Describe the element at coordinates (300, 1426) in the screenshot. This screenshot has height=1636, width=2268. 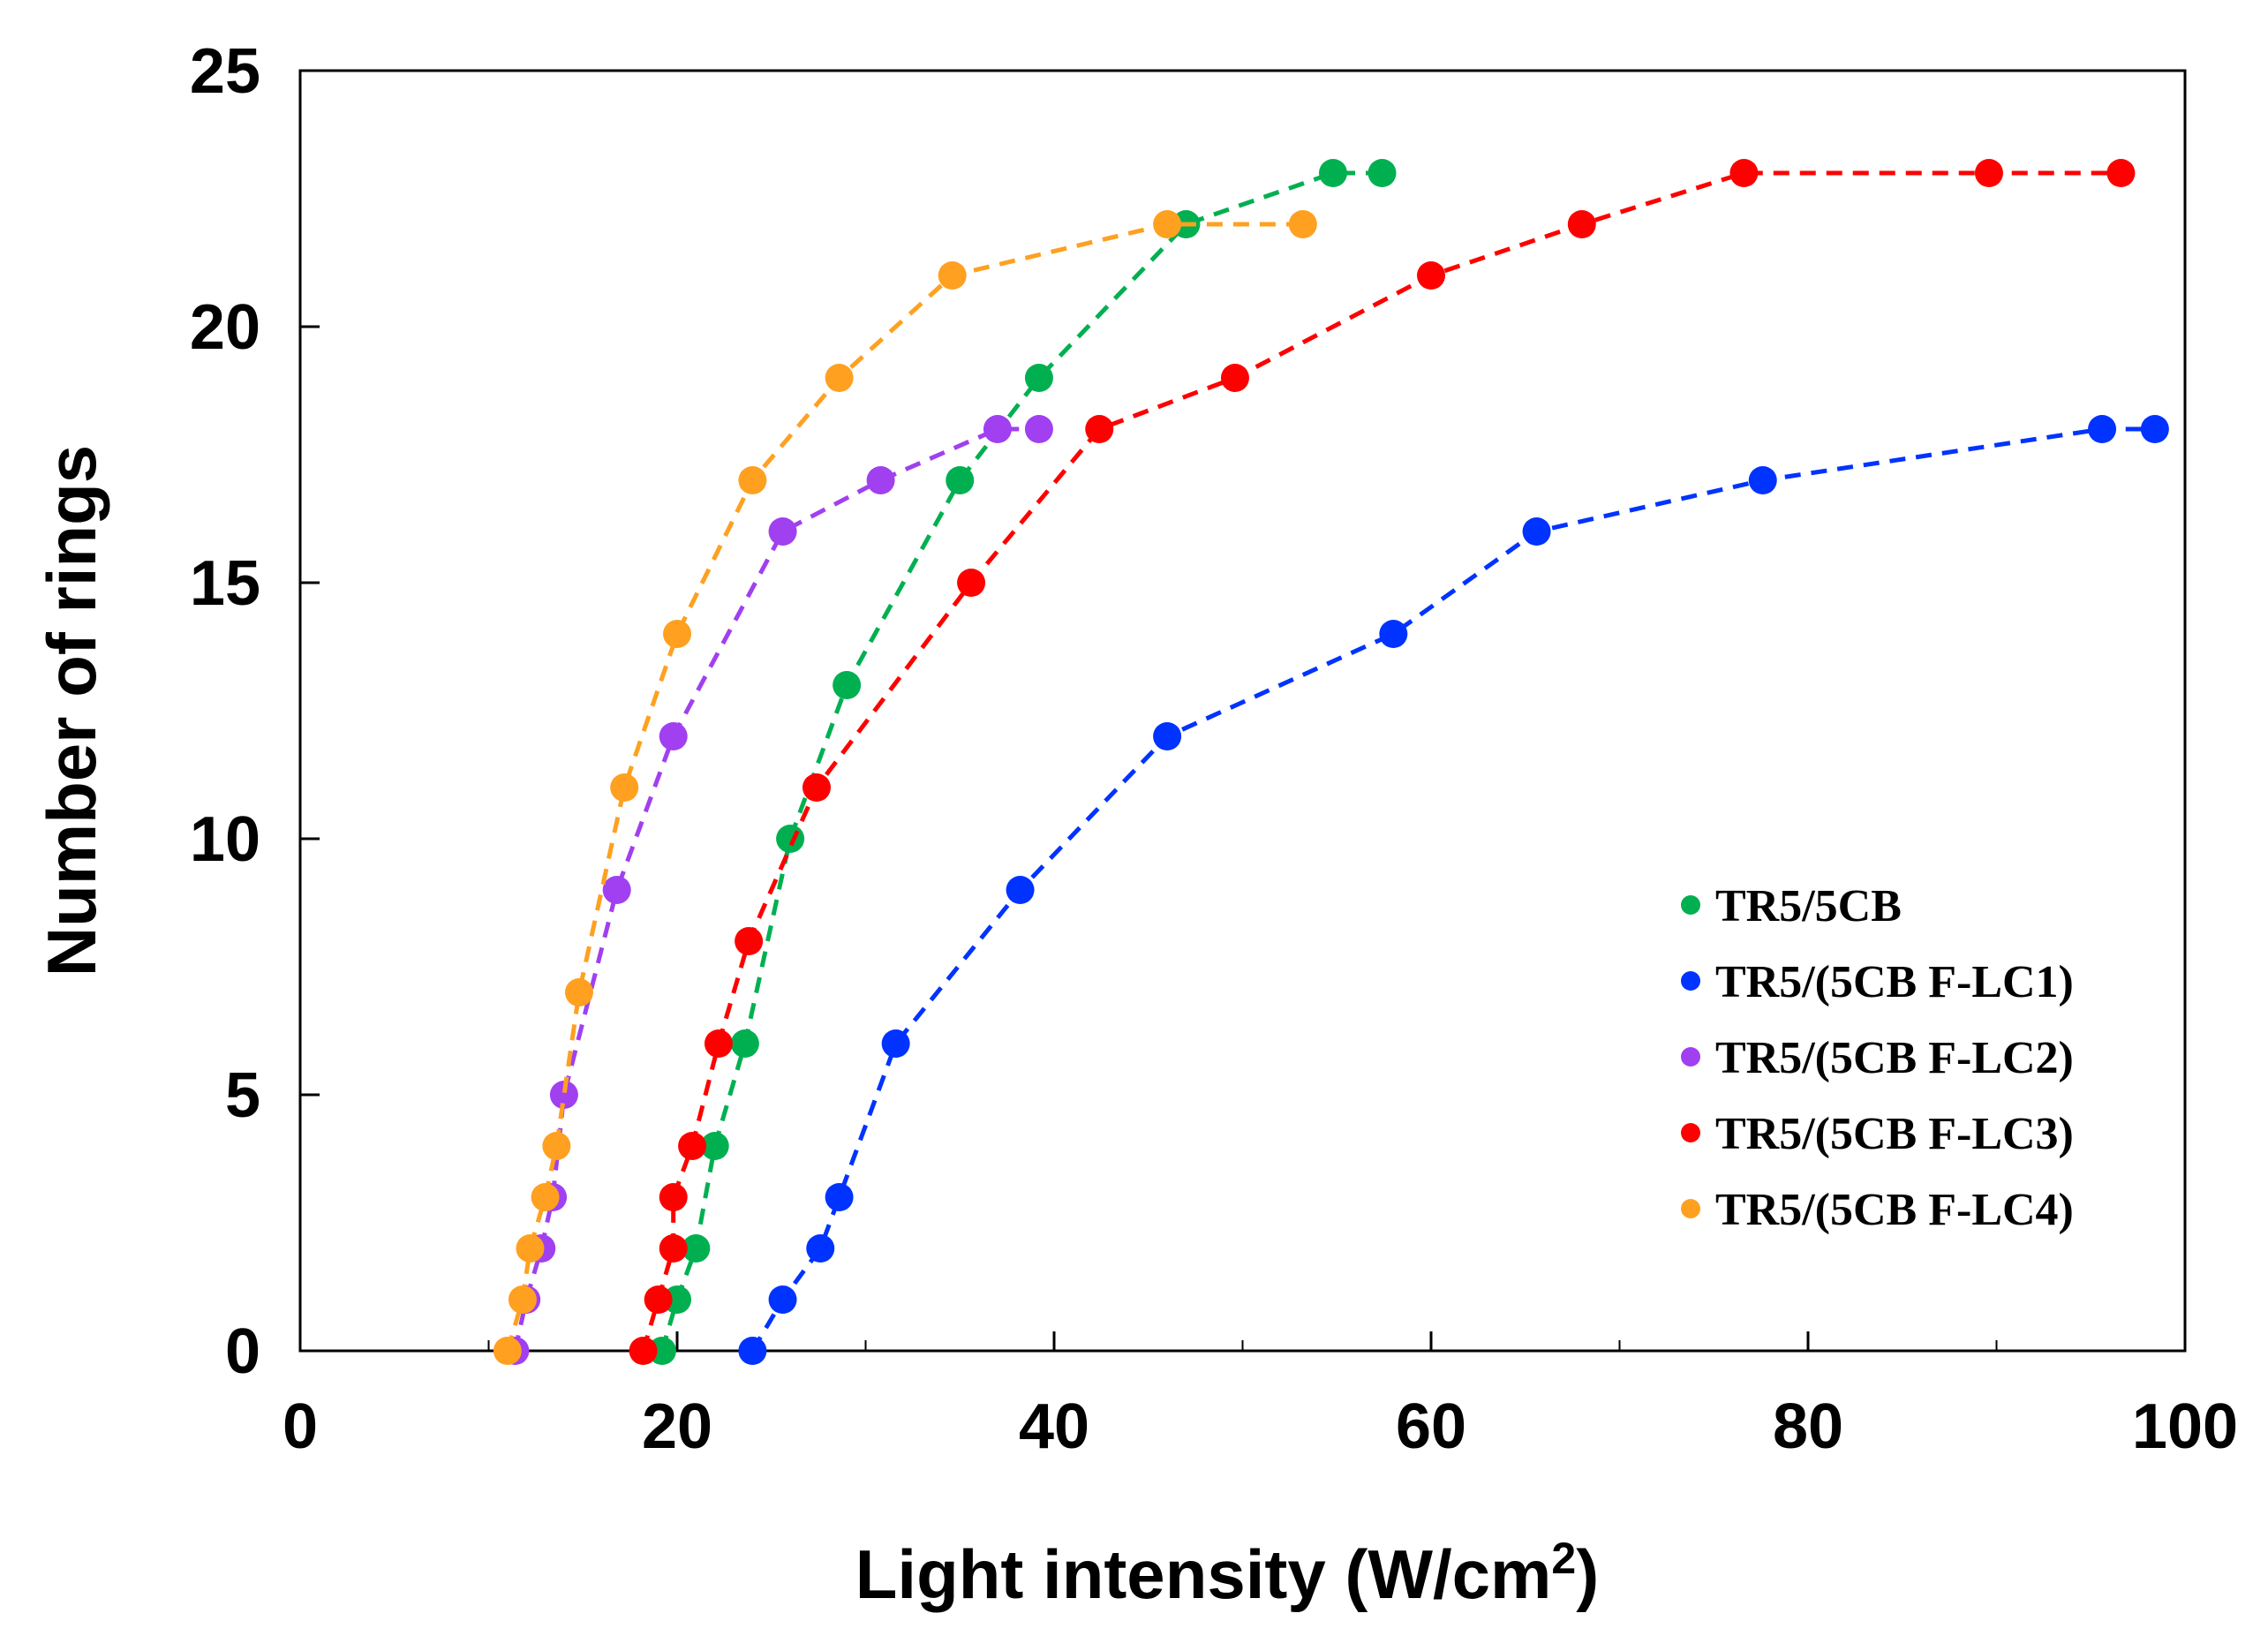
I see `x-tick-label: 0` at that location.